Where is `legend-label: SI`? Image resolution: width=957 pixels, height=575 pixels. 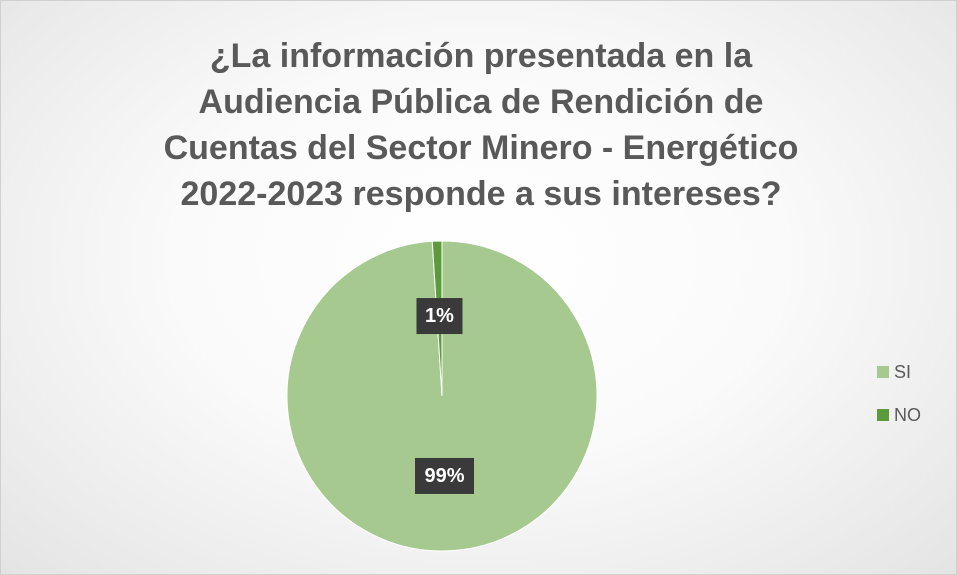 legend-label: SI is located at coordinates (902, 372).